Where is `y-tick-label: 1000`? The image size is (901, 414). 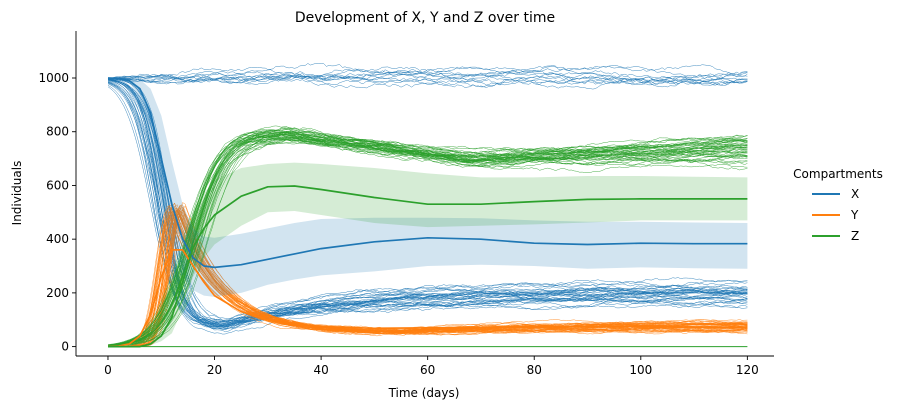 y-tick-label: 1000 is located at coordinates (53, 78).